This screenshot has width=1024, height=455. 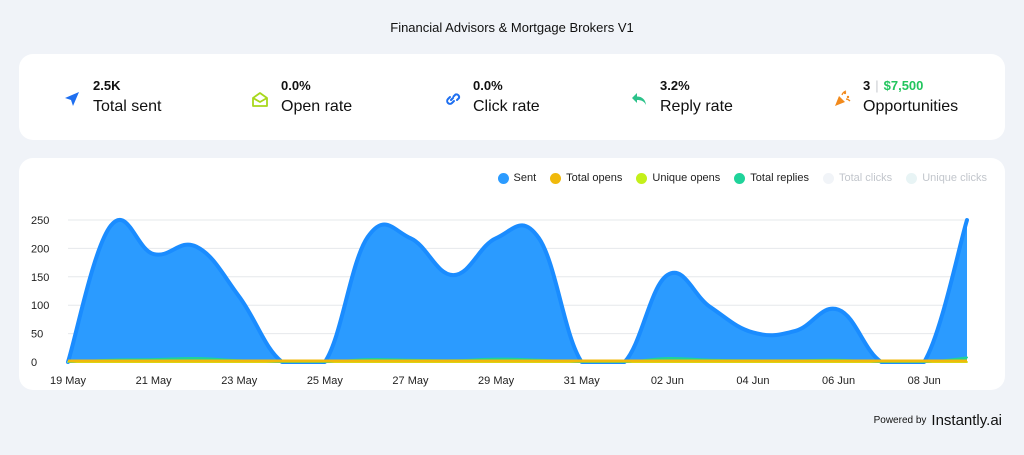 I want to click on x-tick-label: 19 May, so click(x=68, y=381).